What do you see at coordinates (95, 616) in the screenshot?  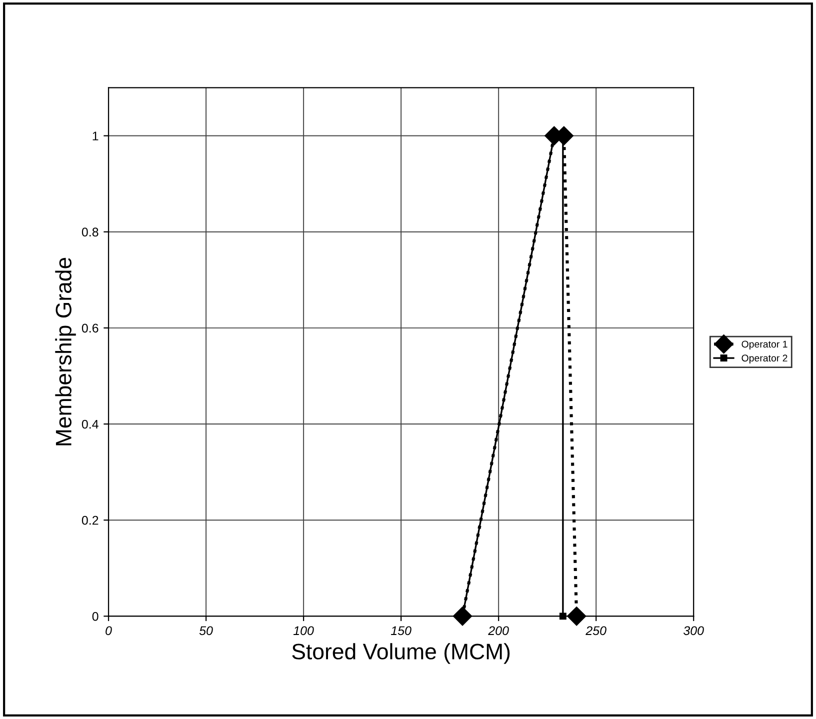 I see `y-tick-label: 0` at bounding box center [95, 616].